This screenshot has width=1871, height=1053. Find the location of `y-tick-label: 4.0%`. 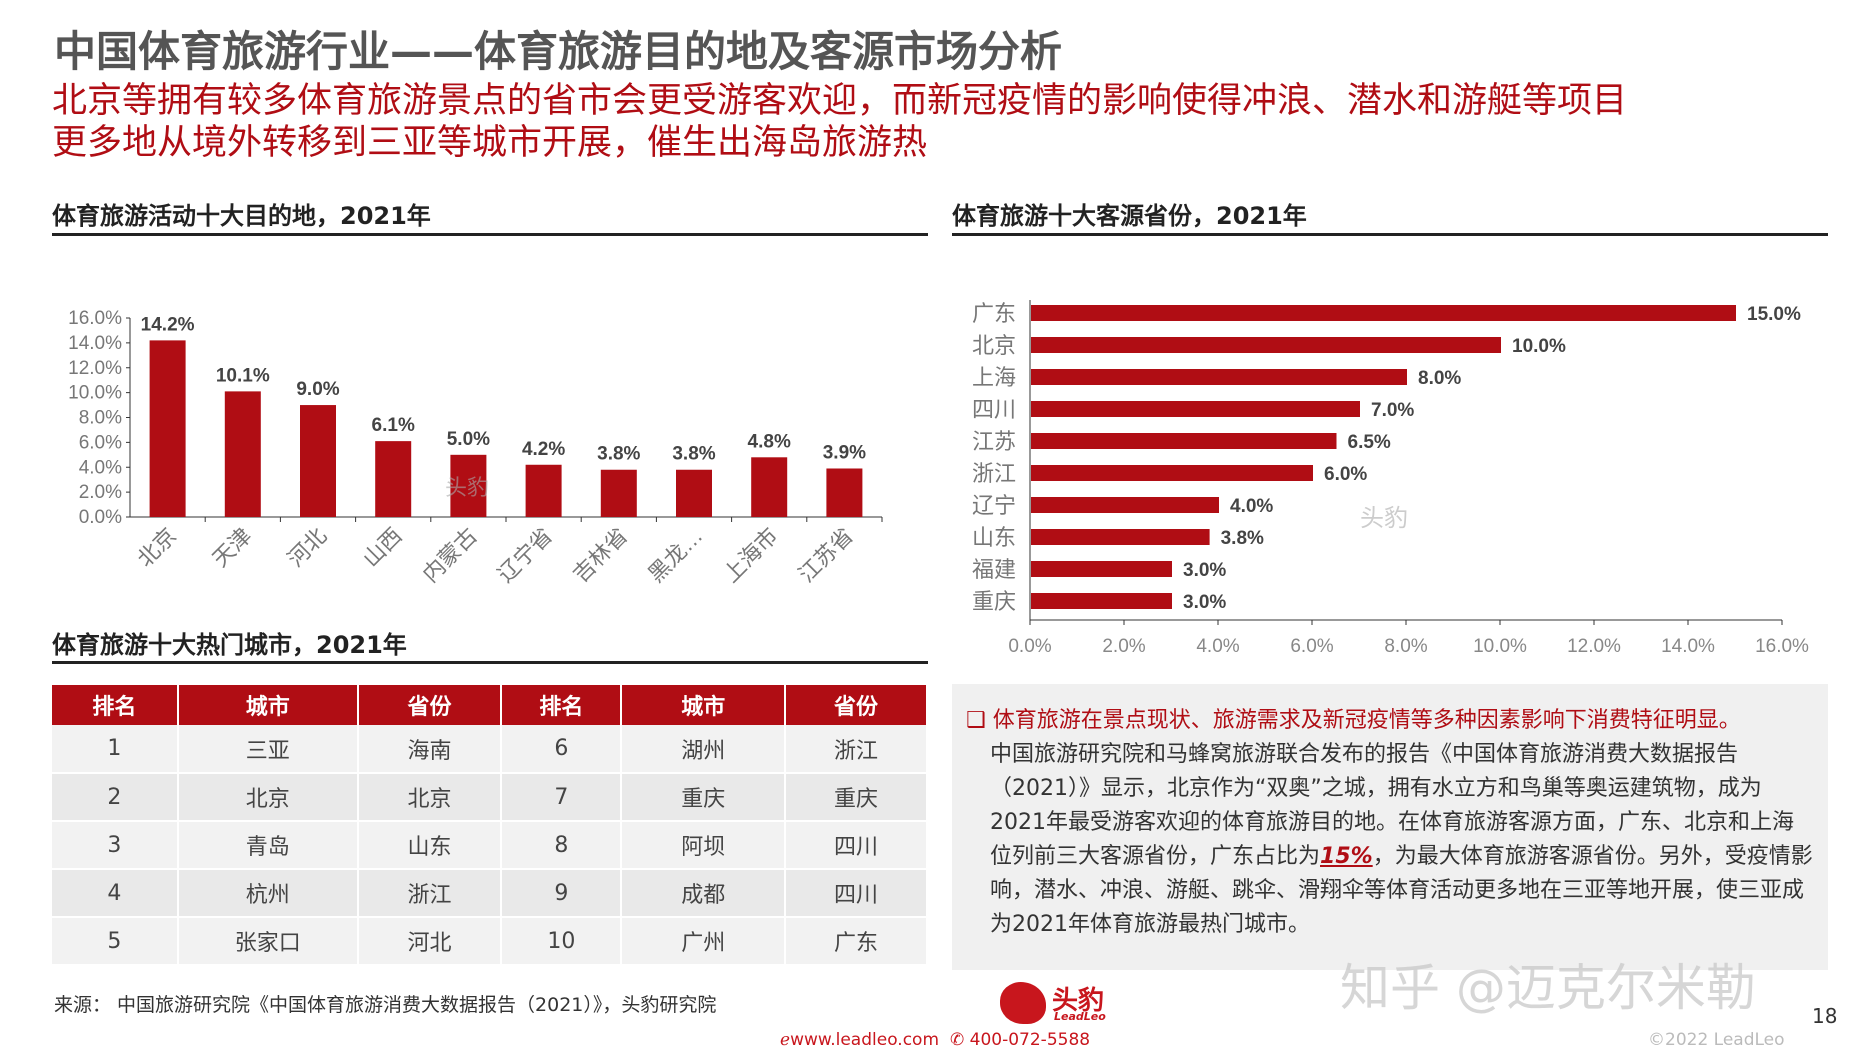

y-tick-label: 4.0% is located at coordinates (100, 467).